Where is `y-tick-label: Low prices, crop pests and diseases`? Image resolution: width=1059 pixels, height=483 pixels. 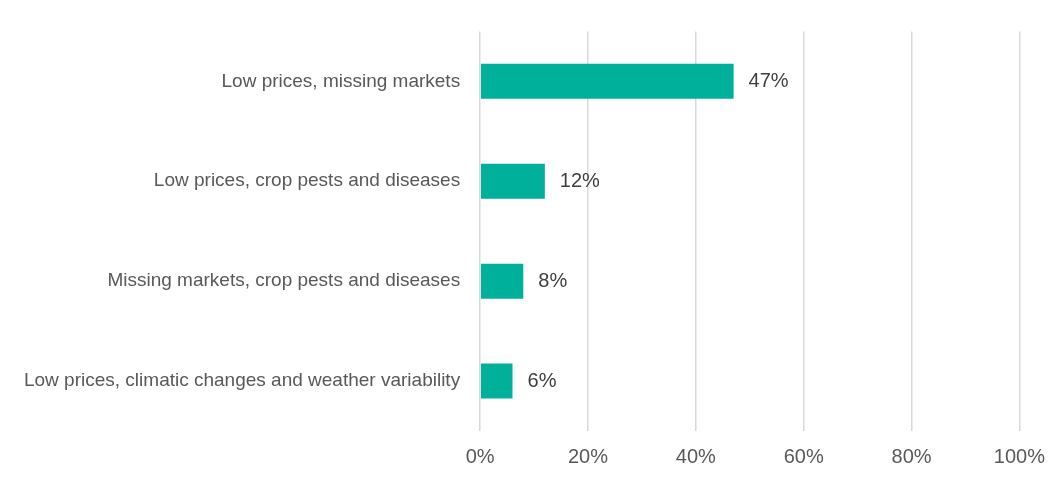 y-tick-label: Low prices, crop pests and diseases is located at coordinates (307, 180).